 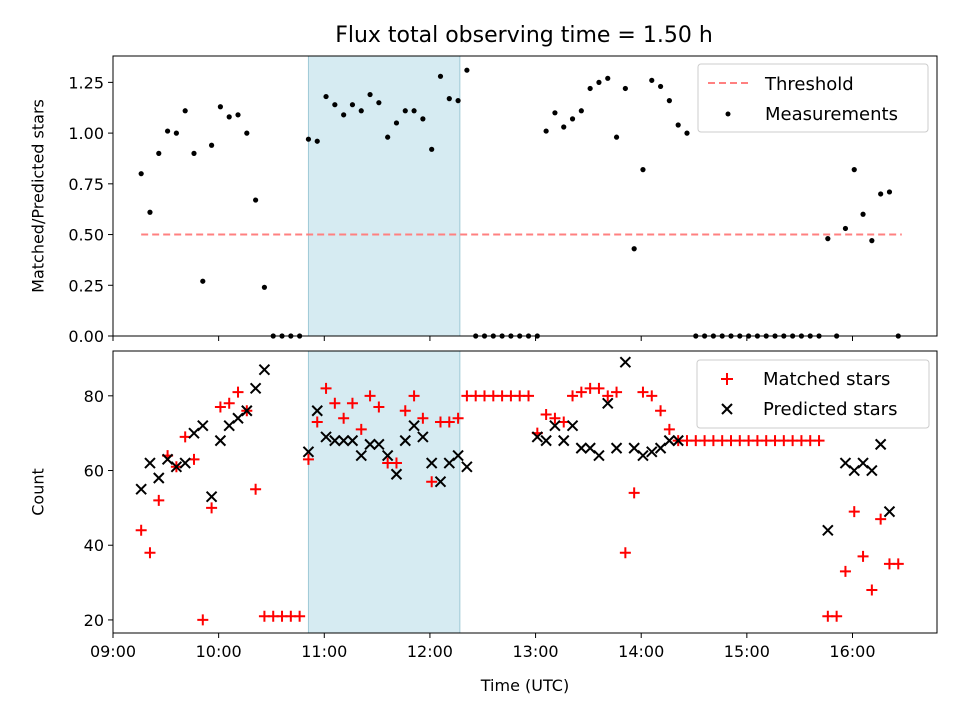 I want to click on y-tick-label: 0.75, so click(x=86, y=184).